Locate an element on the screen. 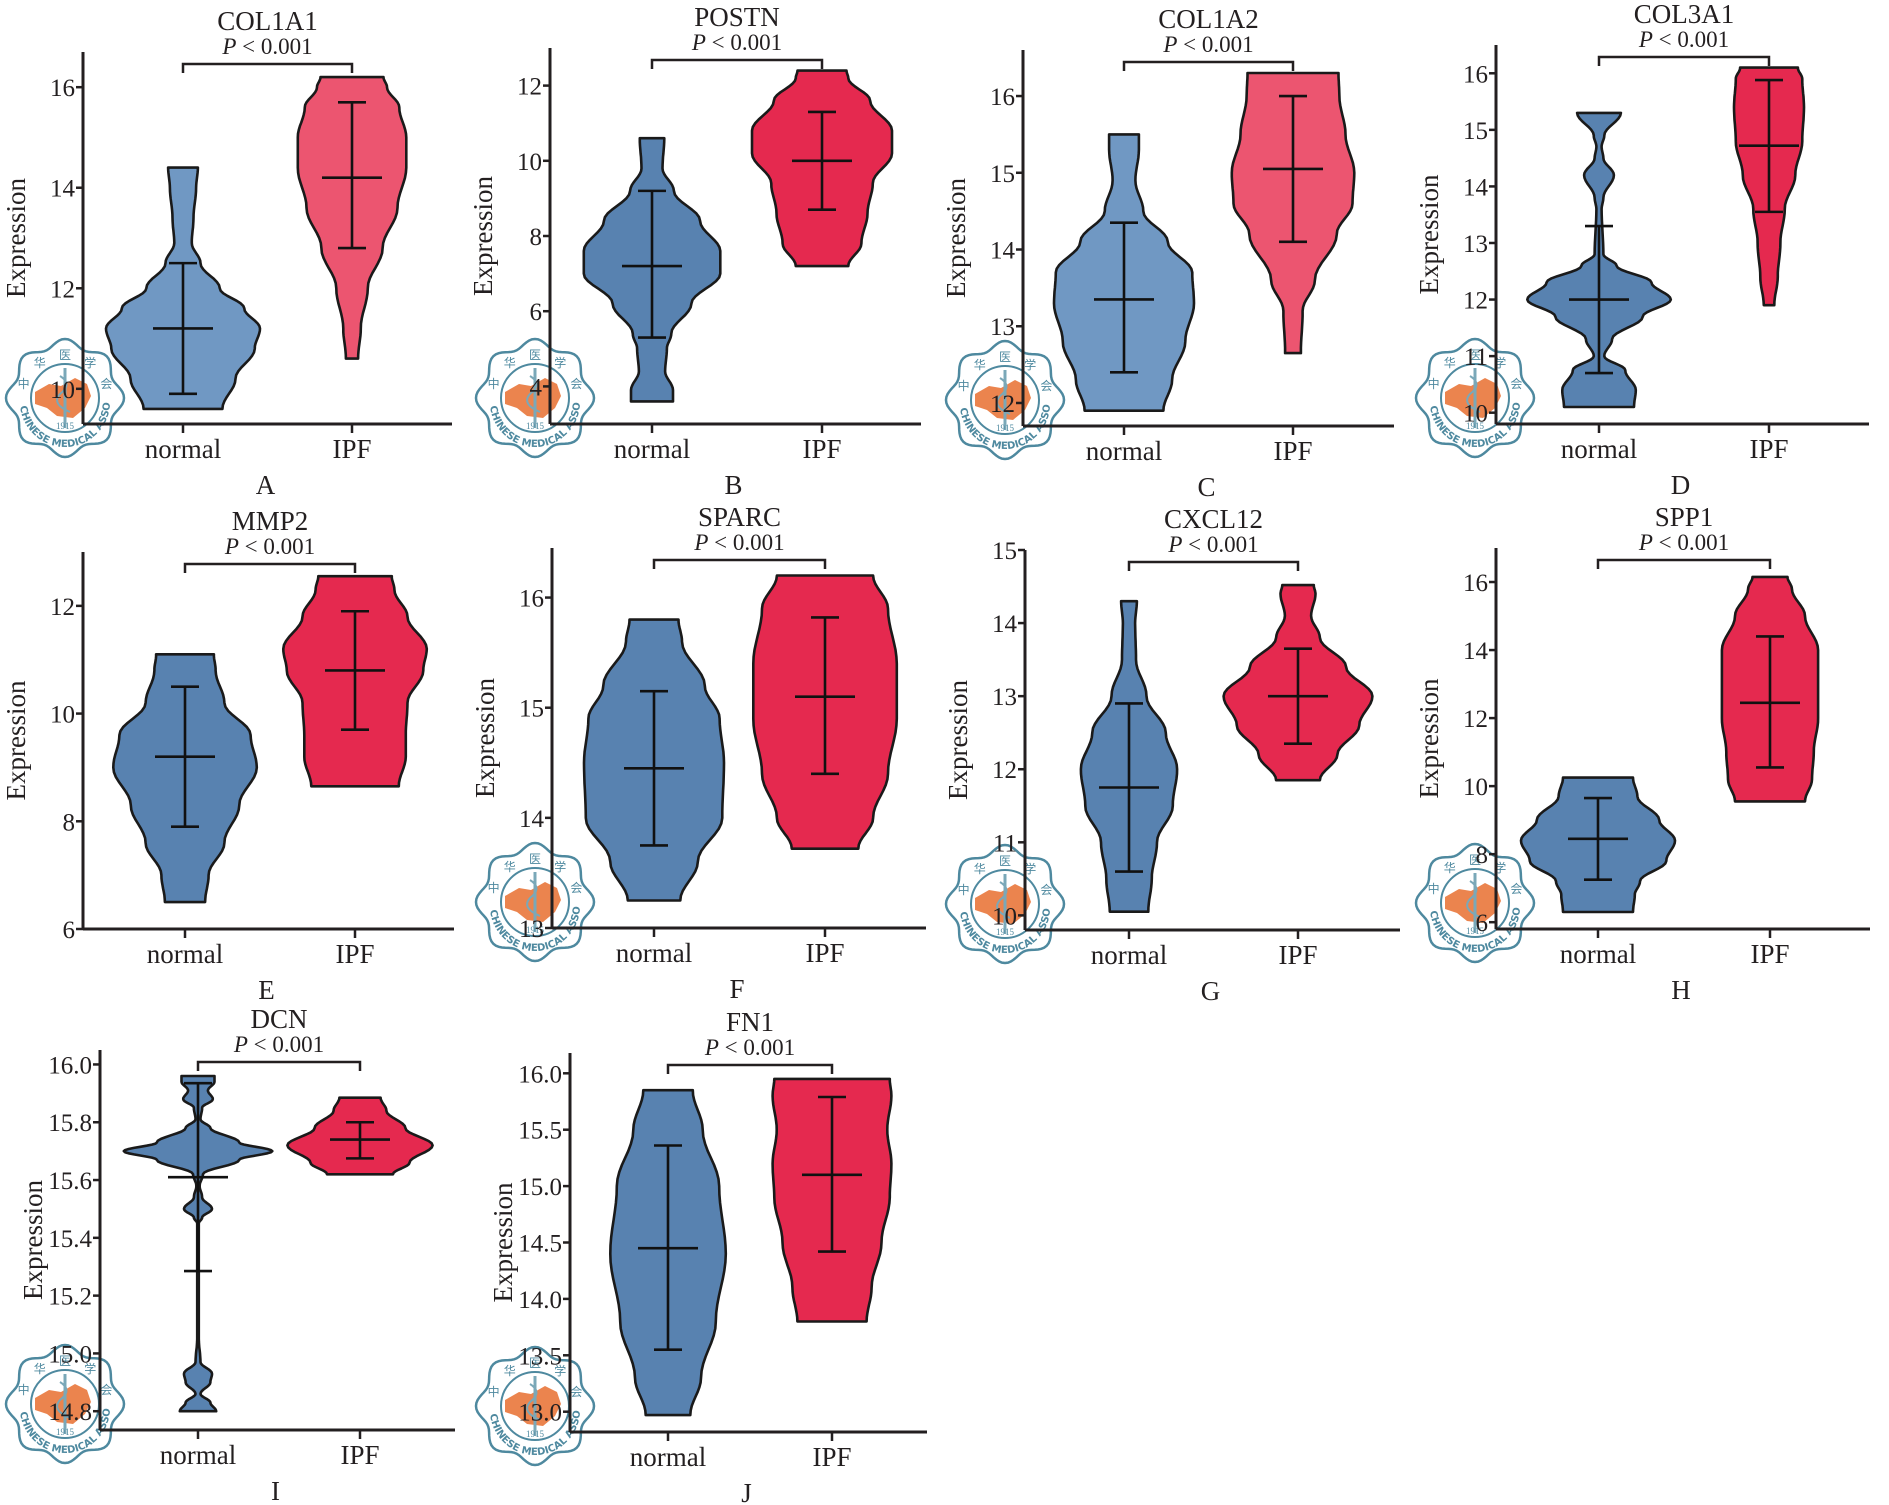  chart-title: DCN is located at coordinates (278, 1019).